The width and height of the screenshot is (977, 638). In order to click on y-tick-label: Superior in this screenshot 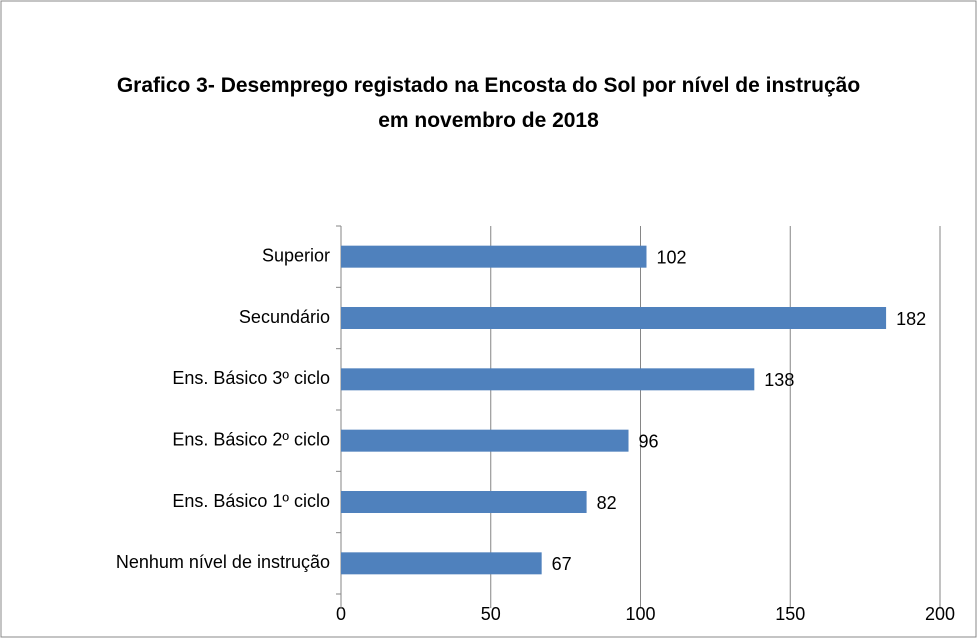, I will do `click(296, 255)`.